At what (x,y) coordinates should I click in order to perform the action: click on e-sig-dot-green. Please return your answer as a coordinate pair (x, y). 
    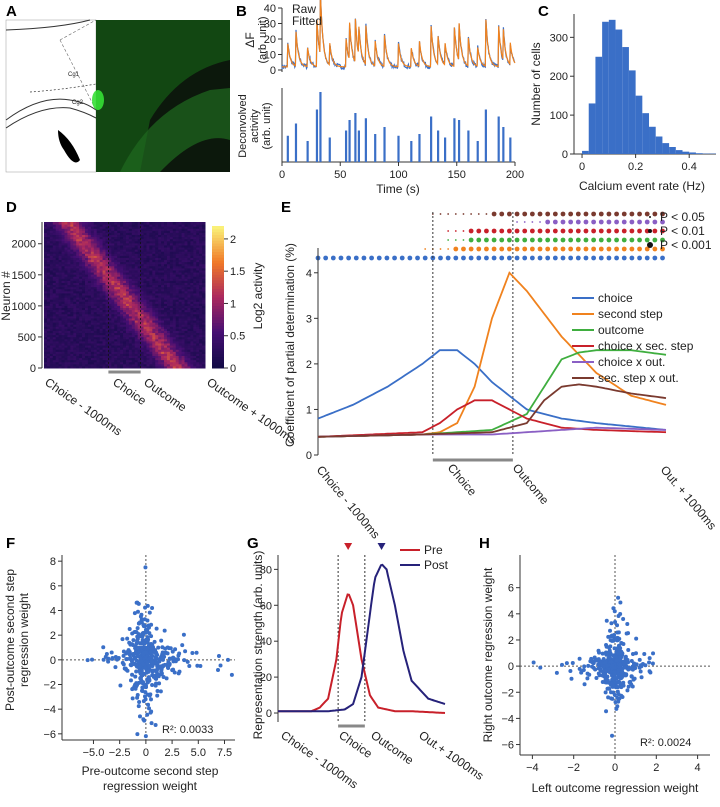
    Looking at the image, I should click on (532, 240).